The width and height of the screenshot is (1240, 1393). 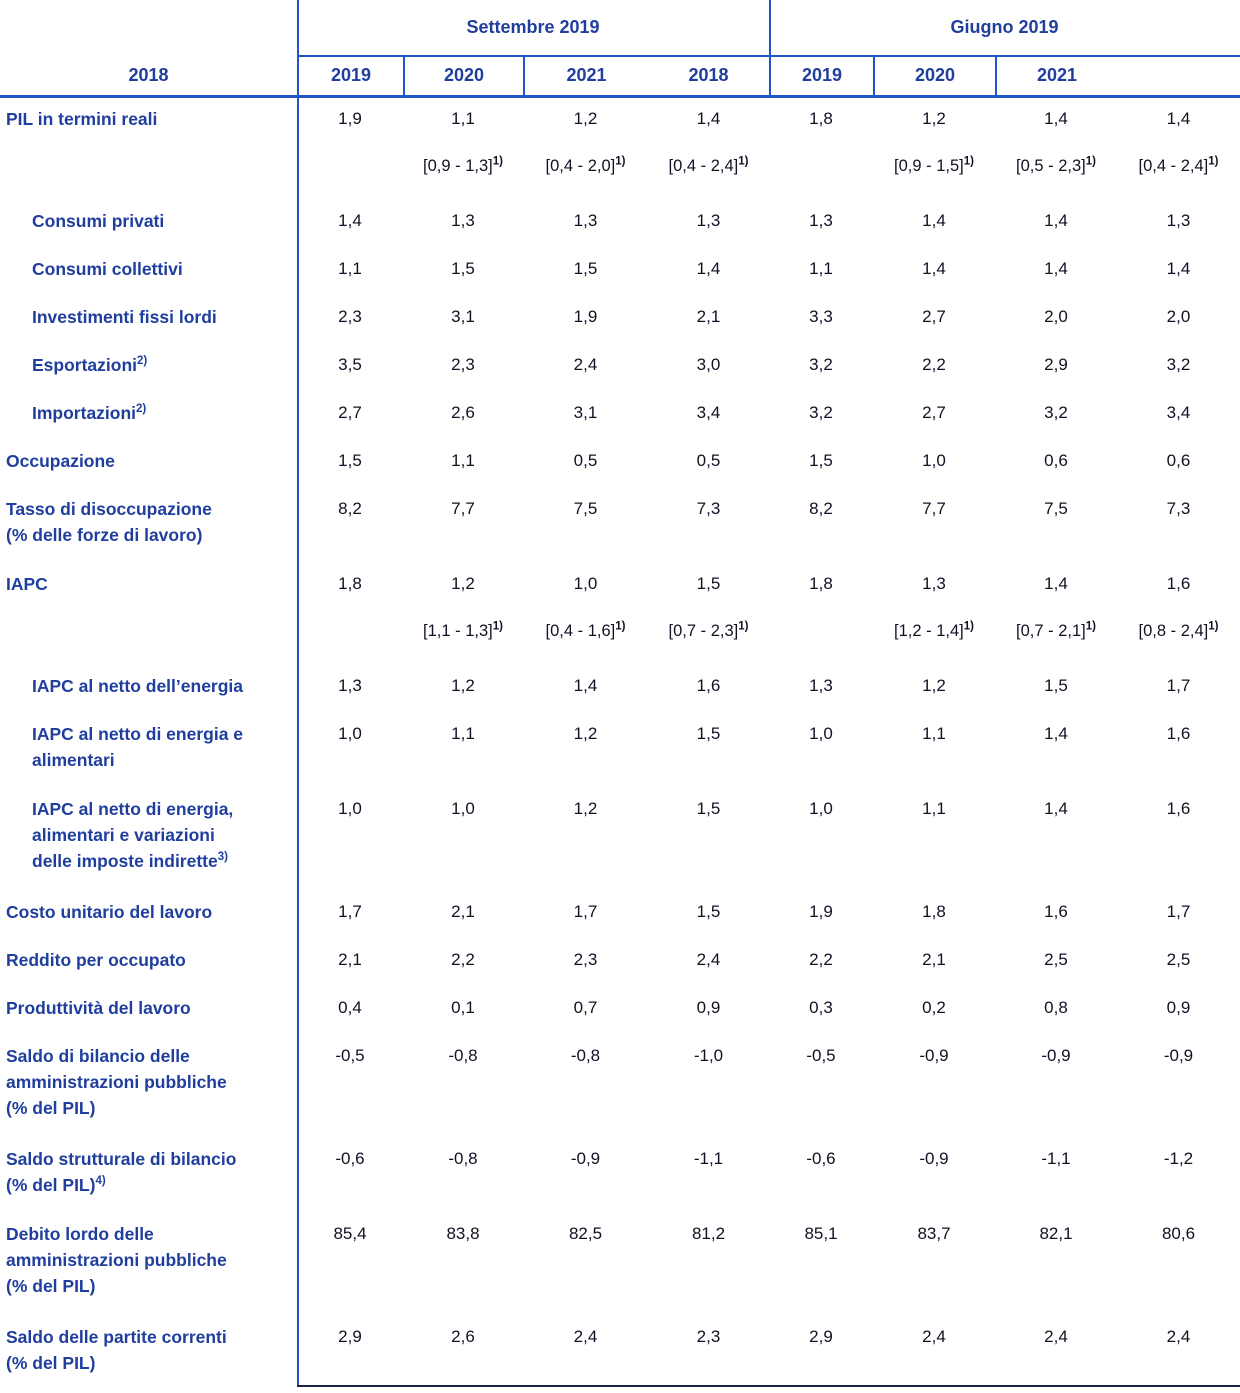 What do you see at coordinates (821, 508) in the screenshot?
I see `value: 8,2` at bounding box center [821, 508].